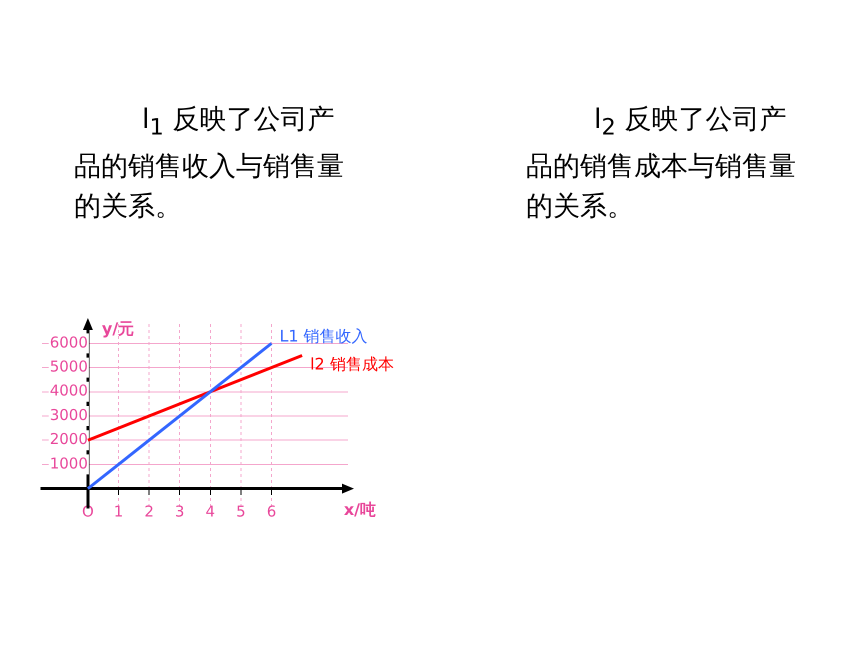 This screenshot has height=645, width=860. What do you see at coordinates (69, 415) in the screenshot?
I see `y-tick-label: 3000` at bounding box center [69, 415].